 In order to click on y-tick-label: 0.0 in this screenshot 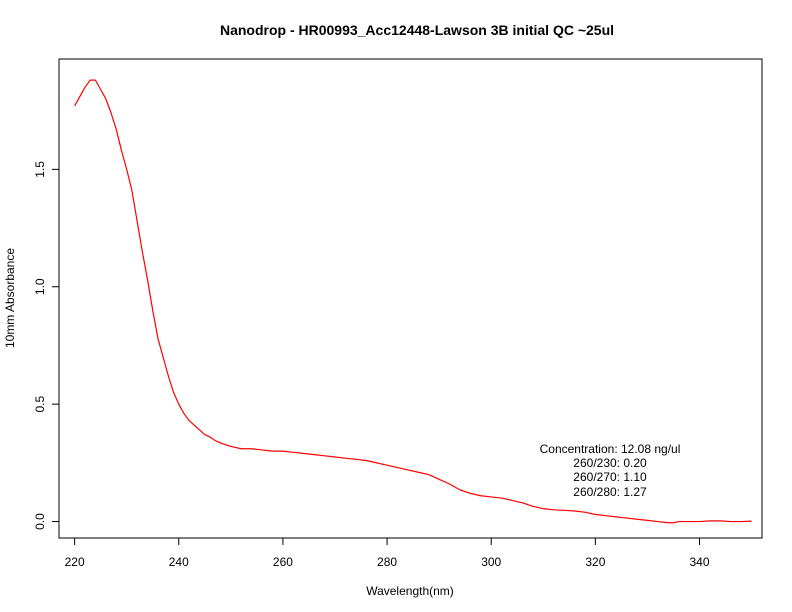, I will do `click(40, 521)`.